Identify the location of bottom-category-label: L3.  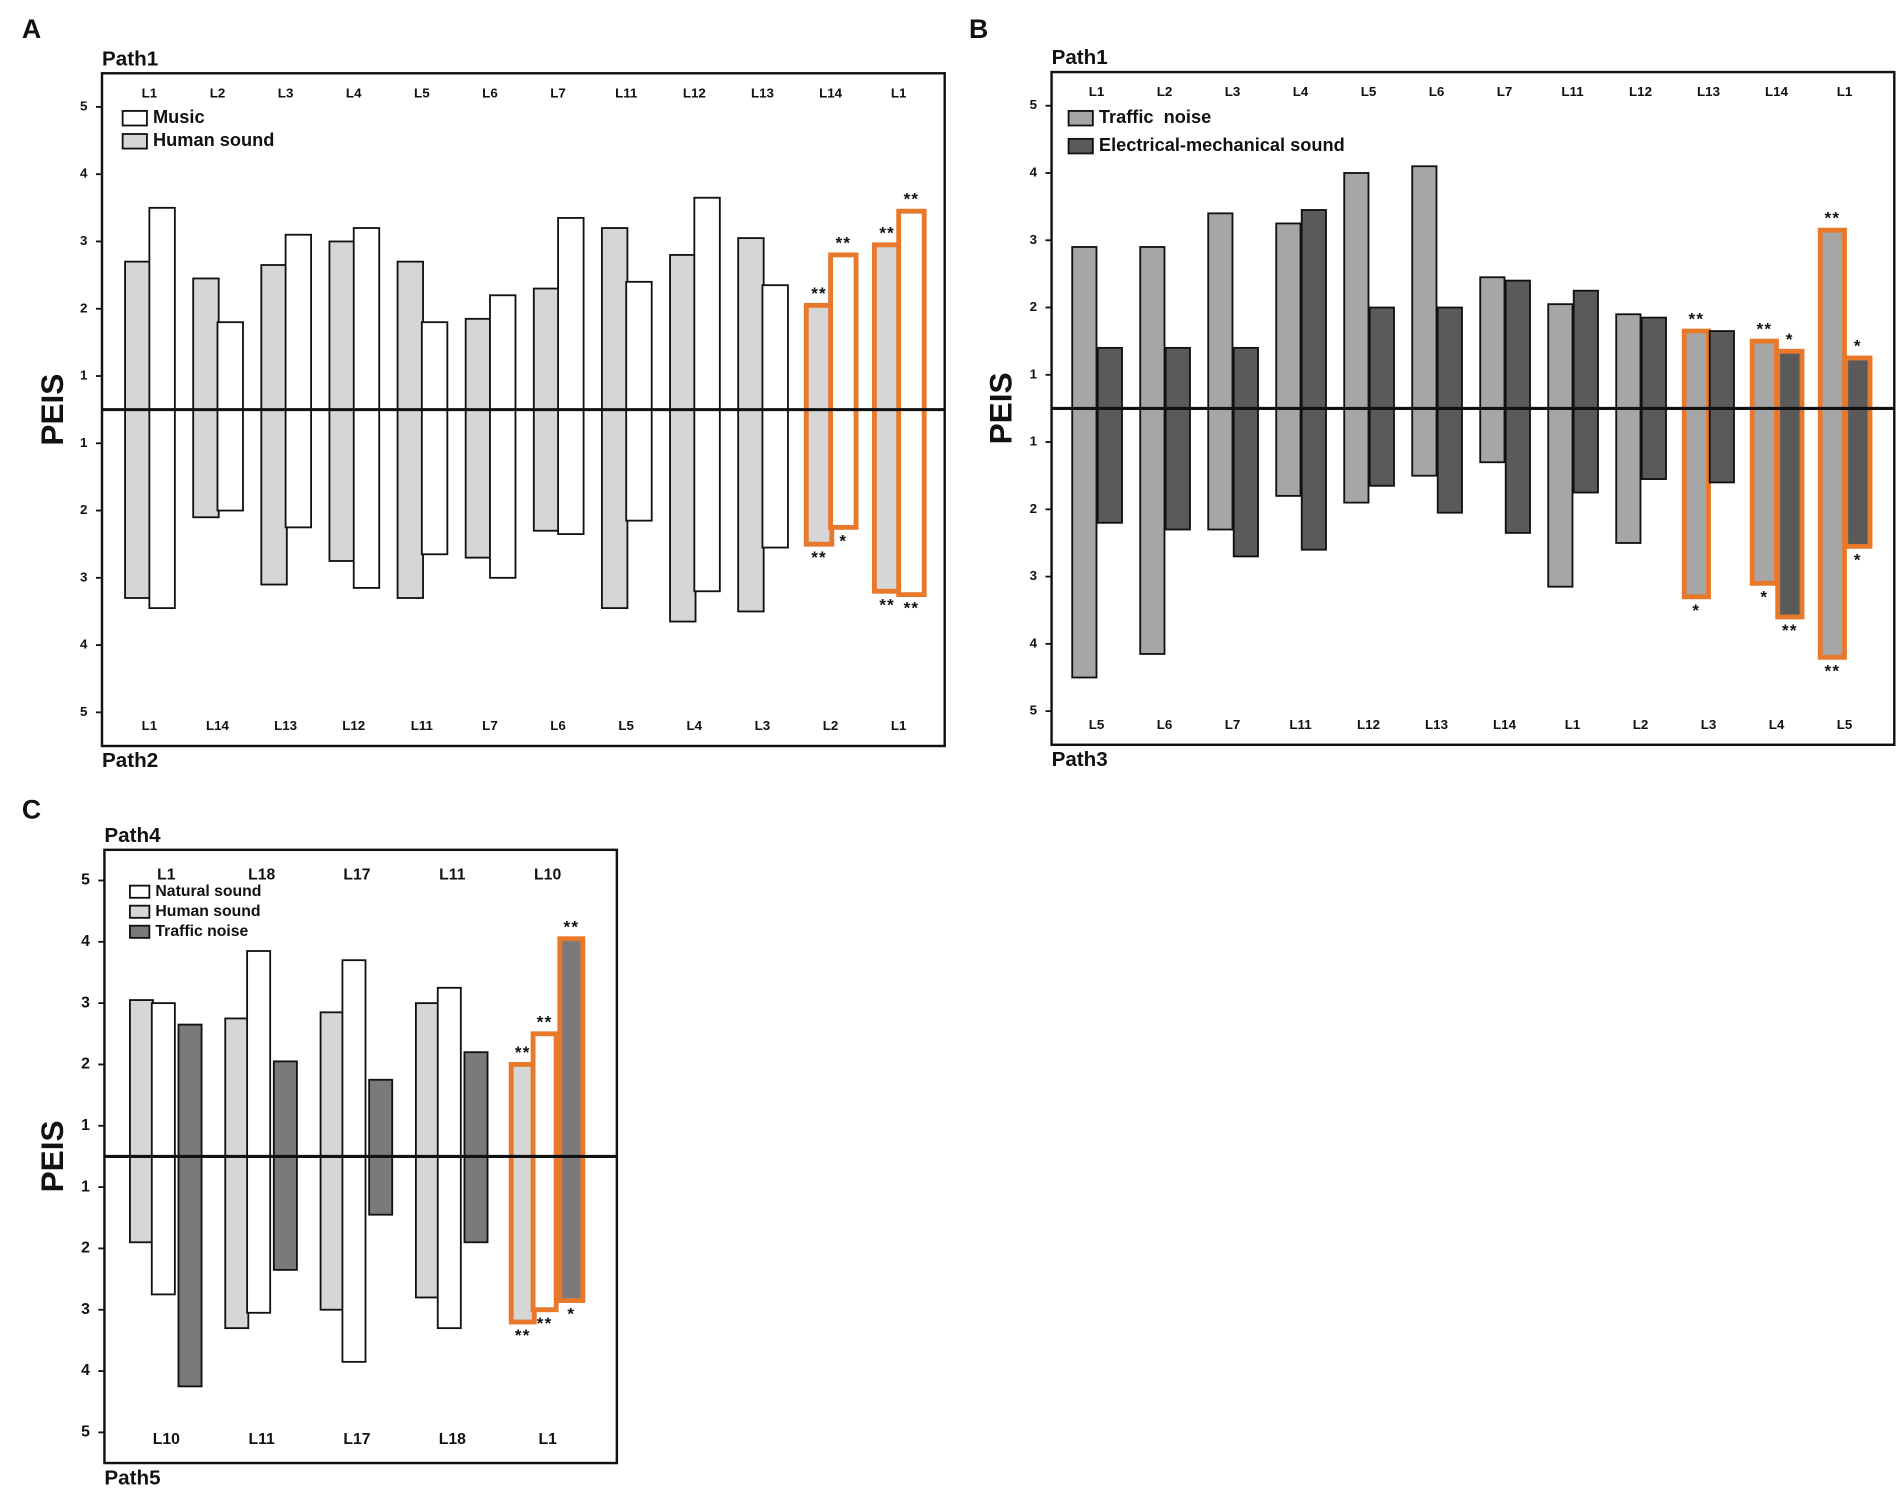
(763, 725).